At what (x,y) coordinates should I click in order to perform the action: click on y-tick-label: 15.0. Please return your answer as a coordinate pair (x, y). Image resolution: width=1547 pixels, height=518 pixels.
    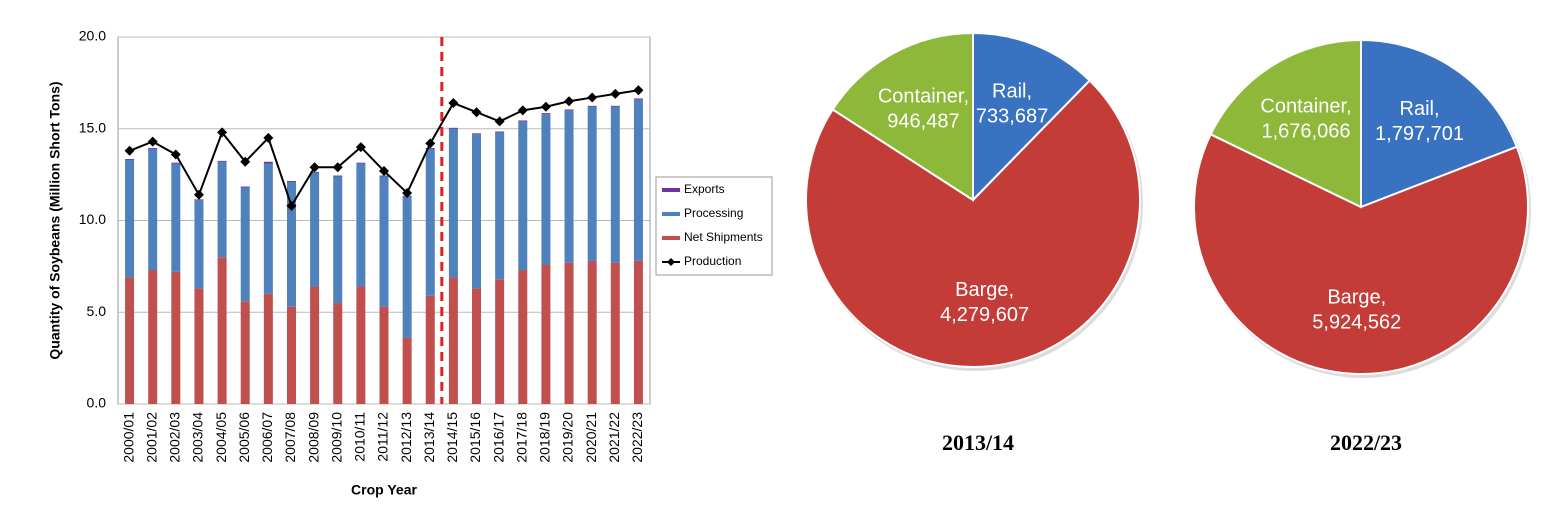
    Looking at the image, I should click on (92, 127).